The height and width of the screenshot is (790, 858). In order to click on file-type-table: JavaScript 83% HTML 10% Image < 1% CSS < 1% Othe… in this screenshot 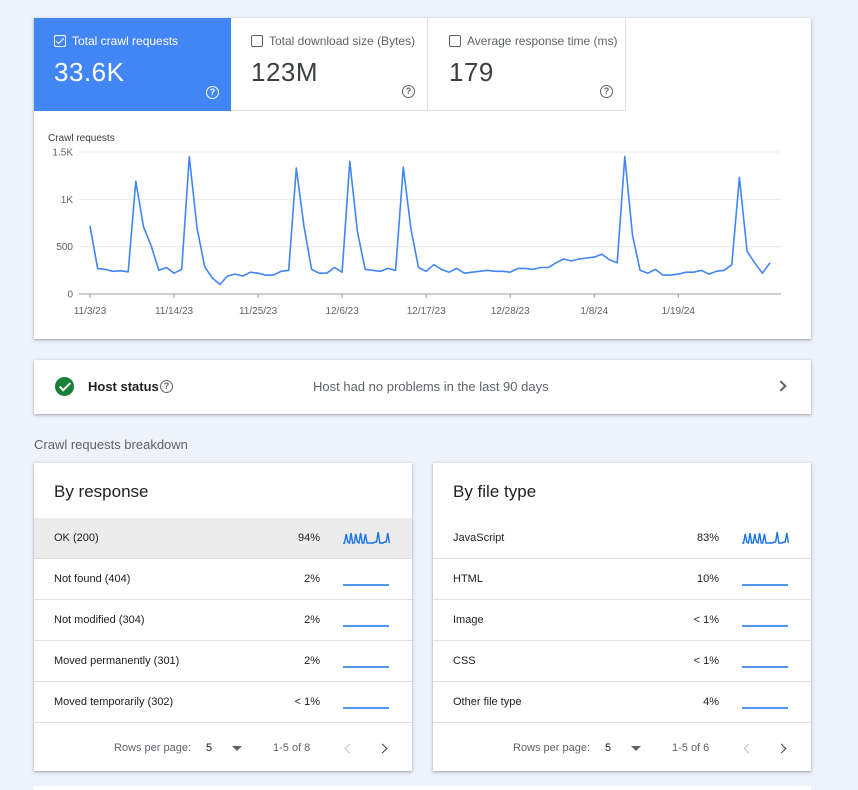, I will do `click(622, 620)`.